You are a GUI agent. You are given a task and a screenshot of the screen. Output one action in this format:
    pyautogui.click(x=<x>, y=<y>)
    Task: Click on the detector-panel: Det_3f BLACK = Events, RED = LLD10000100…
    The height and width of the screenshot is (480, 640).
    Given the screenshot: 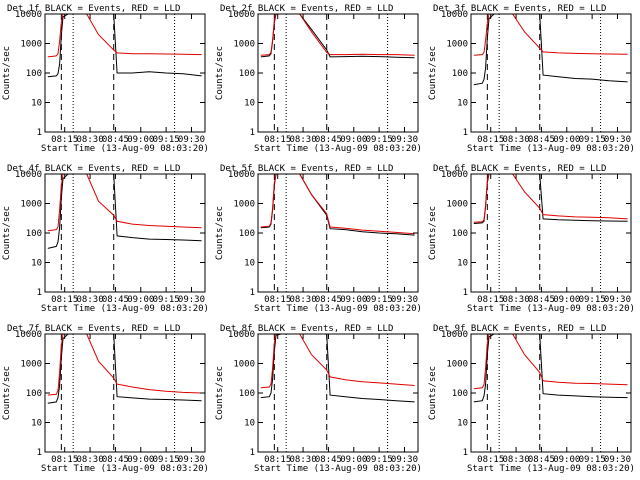 What is the action you would take?
    pyautogui.click(x=531, y=79)
    